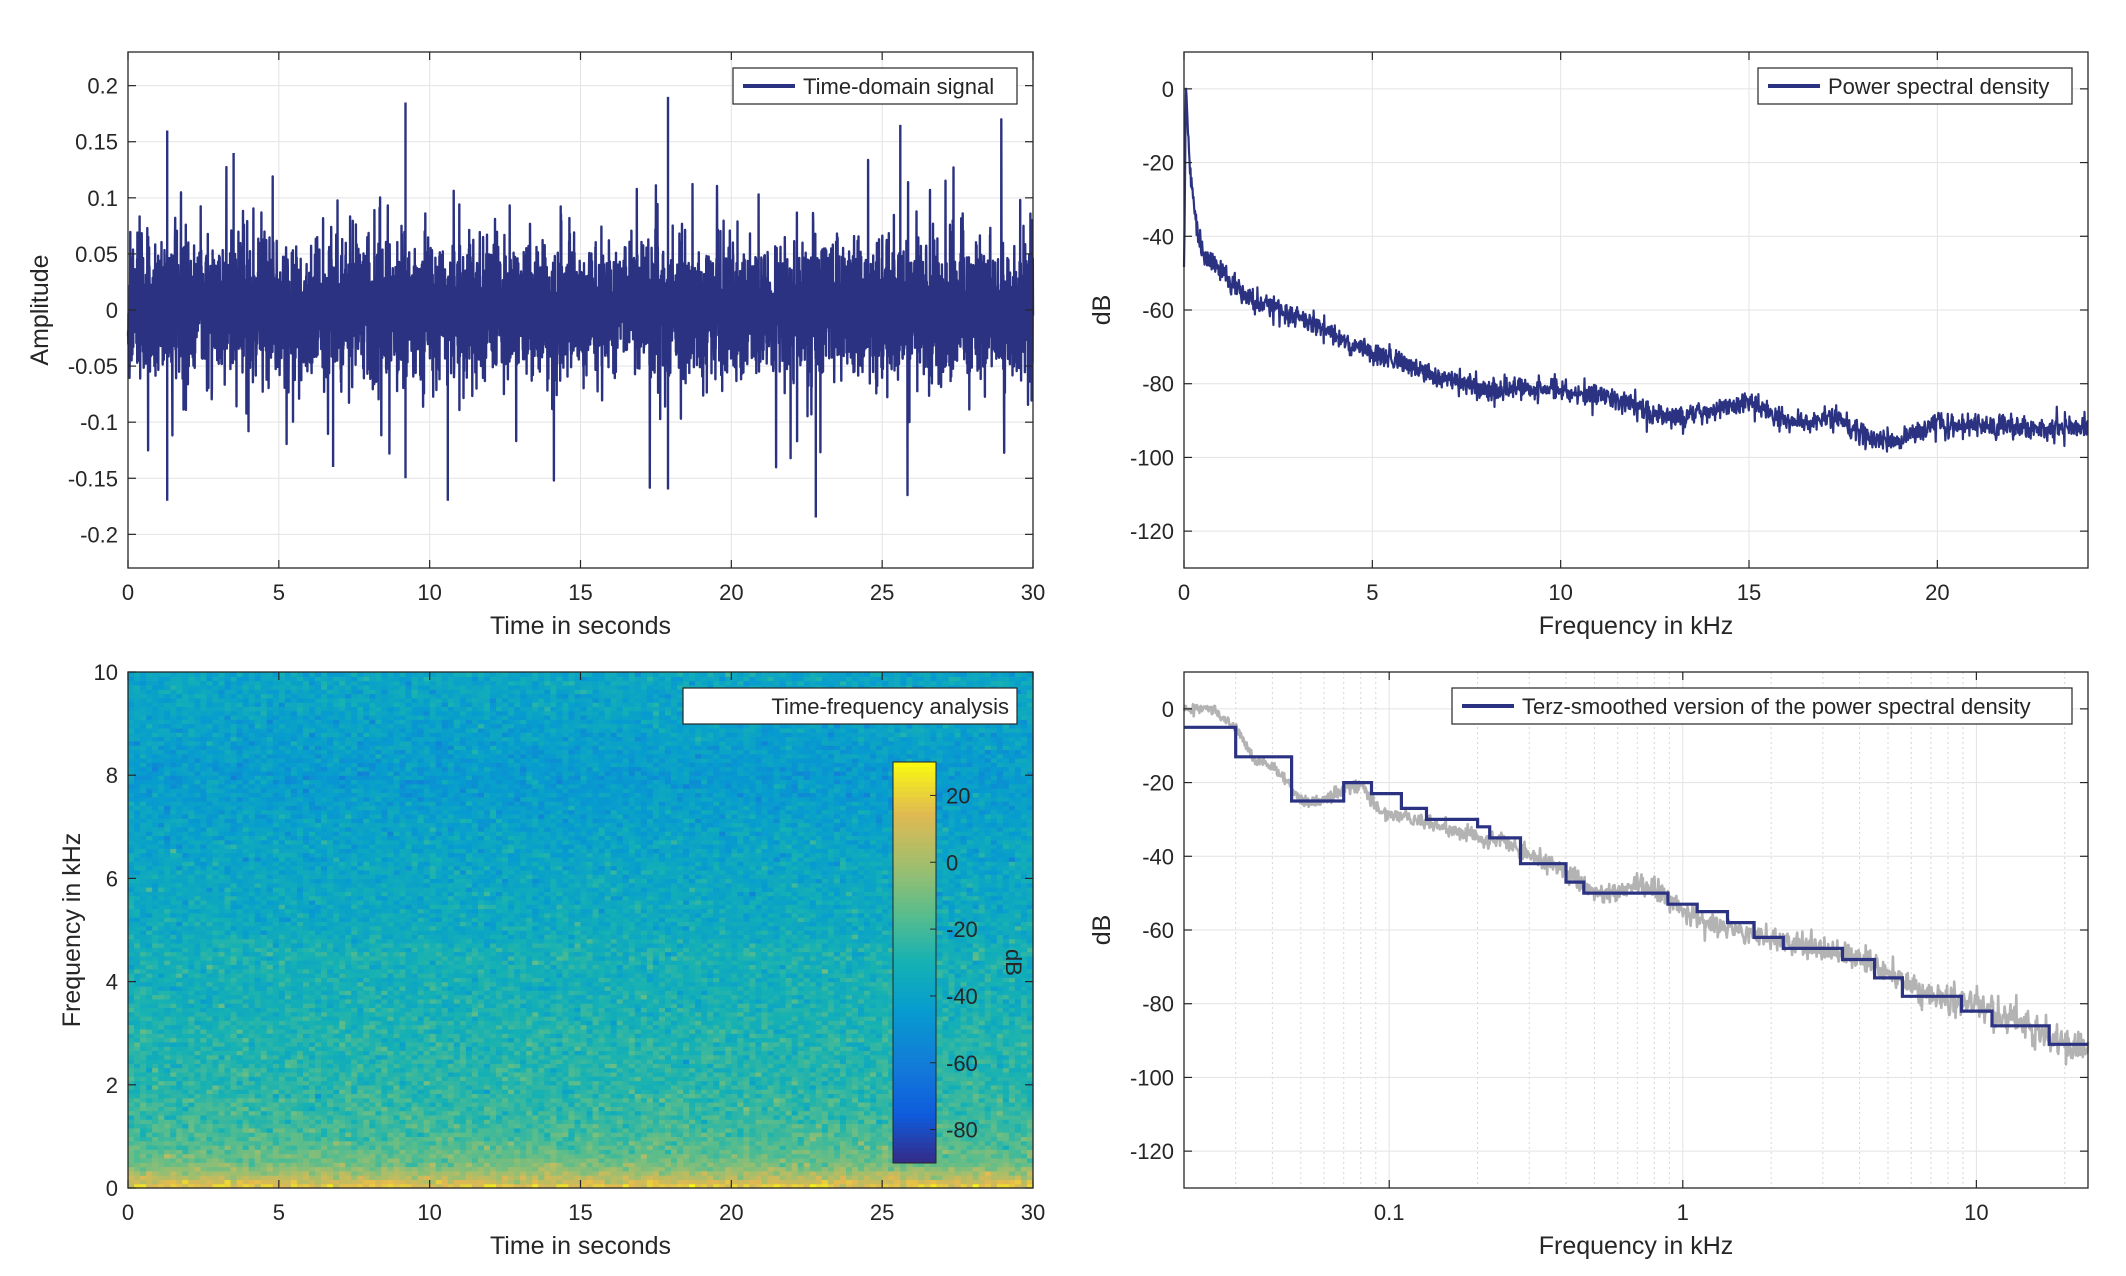  I want to click on y-tick-label: -60, so click(1158, 310).